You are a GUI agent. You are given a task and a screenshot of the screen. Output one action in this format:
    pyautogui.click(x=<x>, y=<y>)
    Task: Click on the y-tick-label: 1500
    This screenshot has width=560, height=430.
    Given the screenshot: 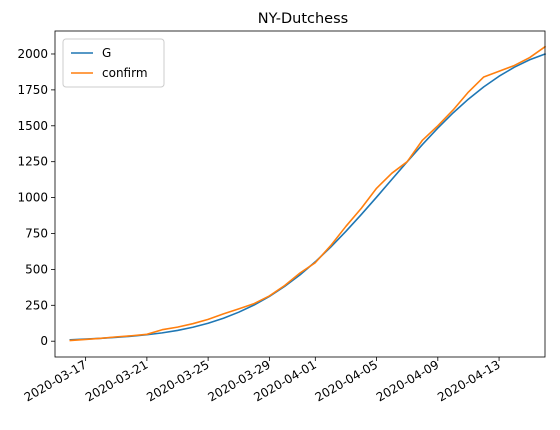 What is the action you would take?
    pyautogui.click(x=32, y=126)
    